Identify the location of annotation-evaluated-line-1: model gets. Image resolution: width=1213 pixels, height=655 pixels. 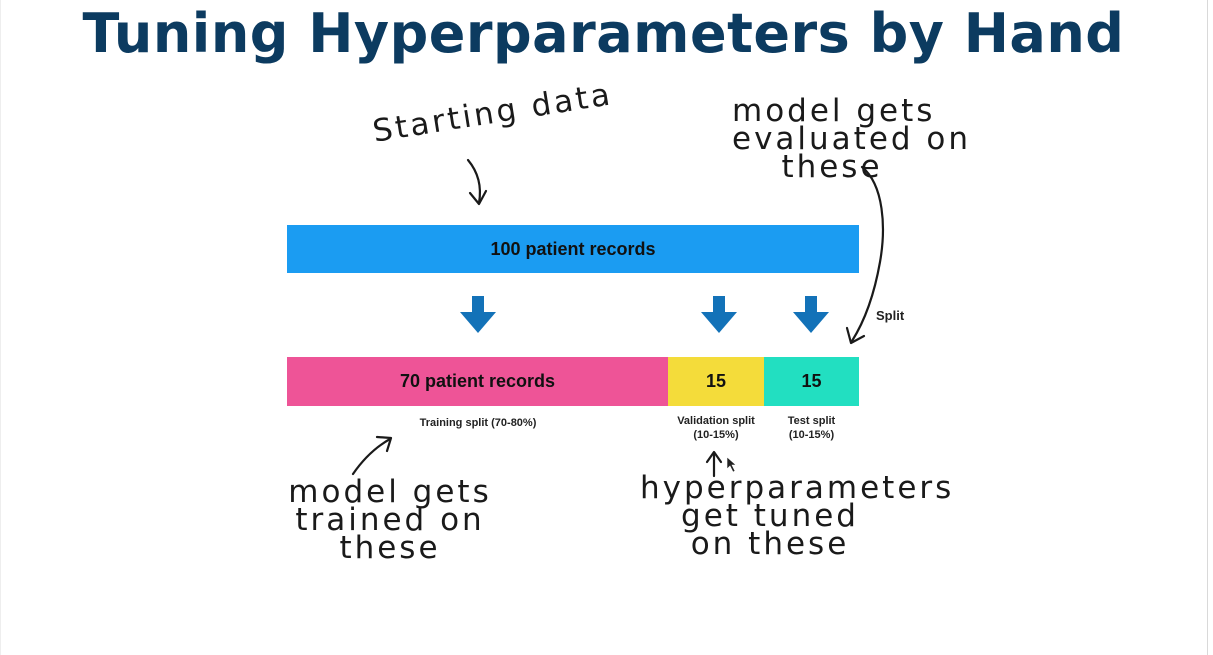
(834, 111).